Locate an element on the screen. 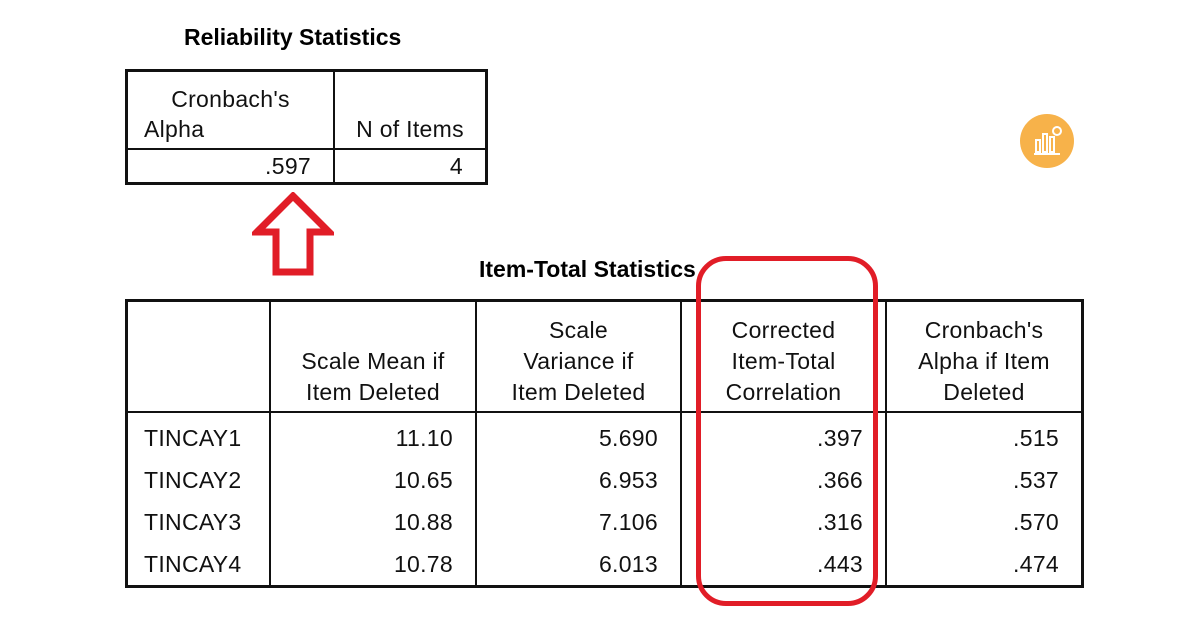  header-scale-mean: Scale Mean if Item Deleted is located at coordinates (373, 356).